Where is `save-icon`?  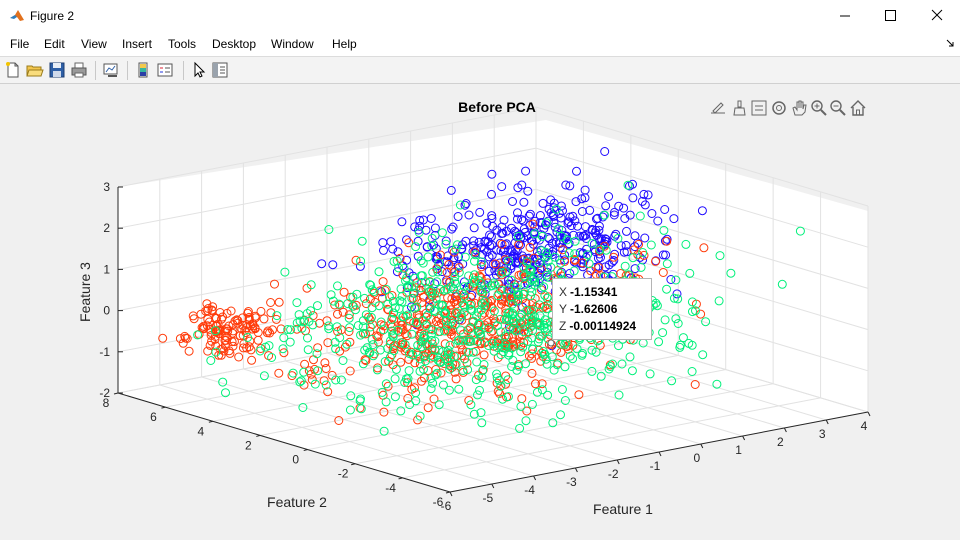
save-icon is located at coordinates (57, 70).